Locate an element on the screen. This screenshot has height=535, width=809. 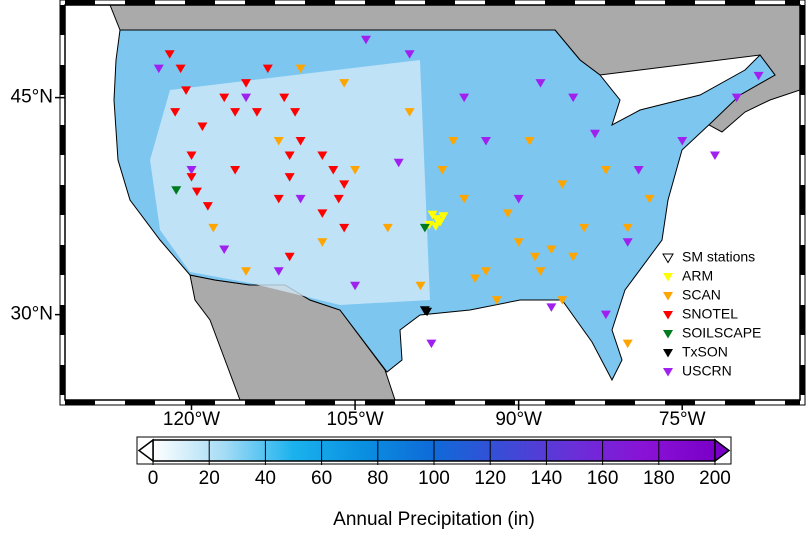
lat-tick-label: 30°N is located at coordinates (32, 314).